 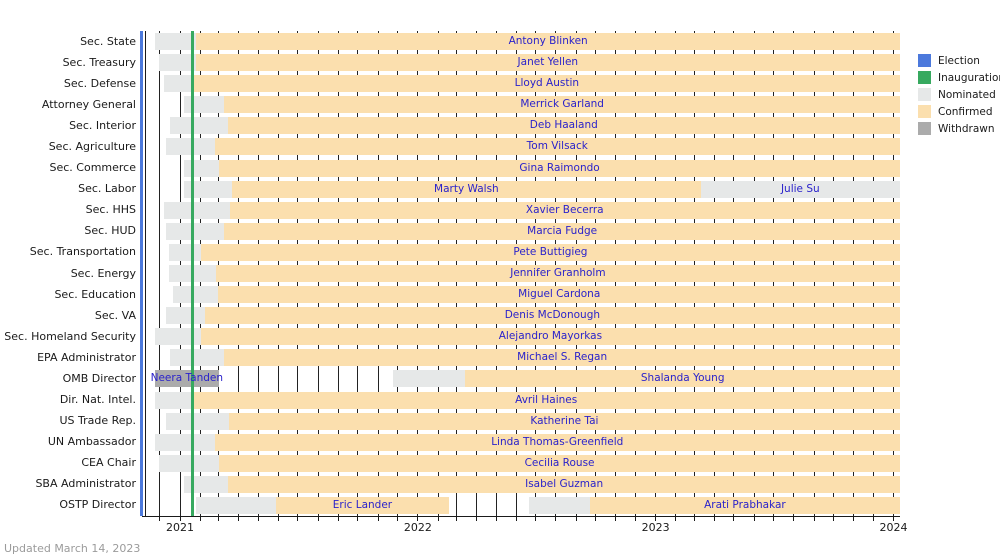 I want to click on legend-swatch-withdrawn, so click(x=924, y=128).